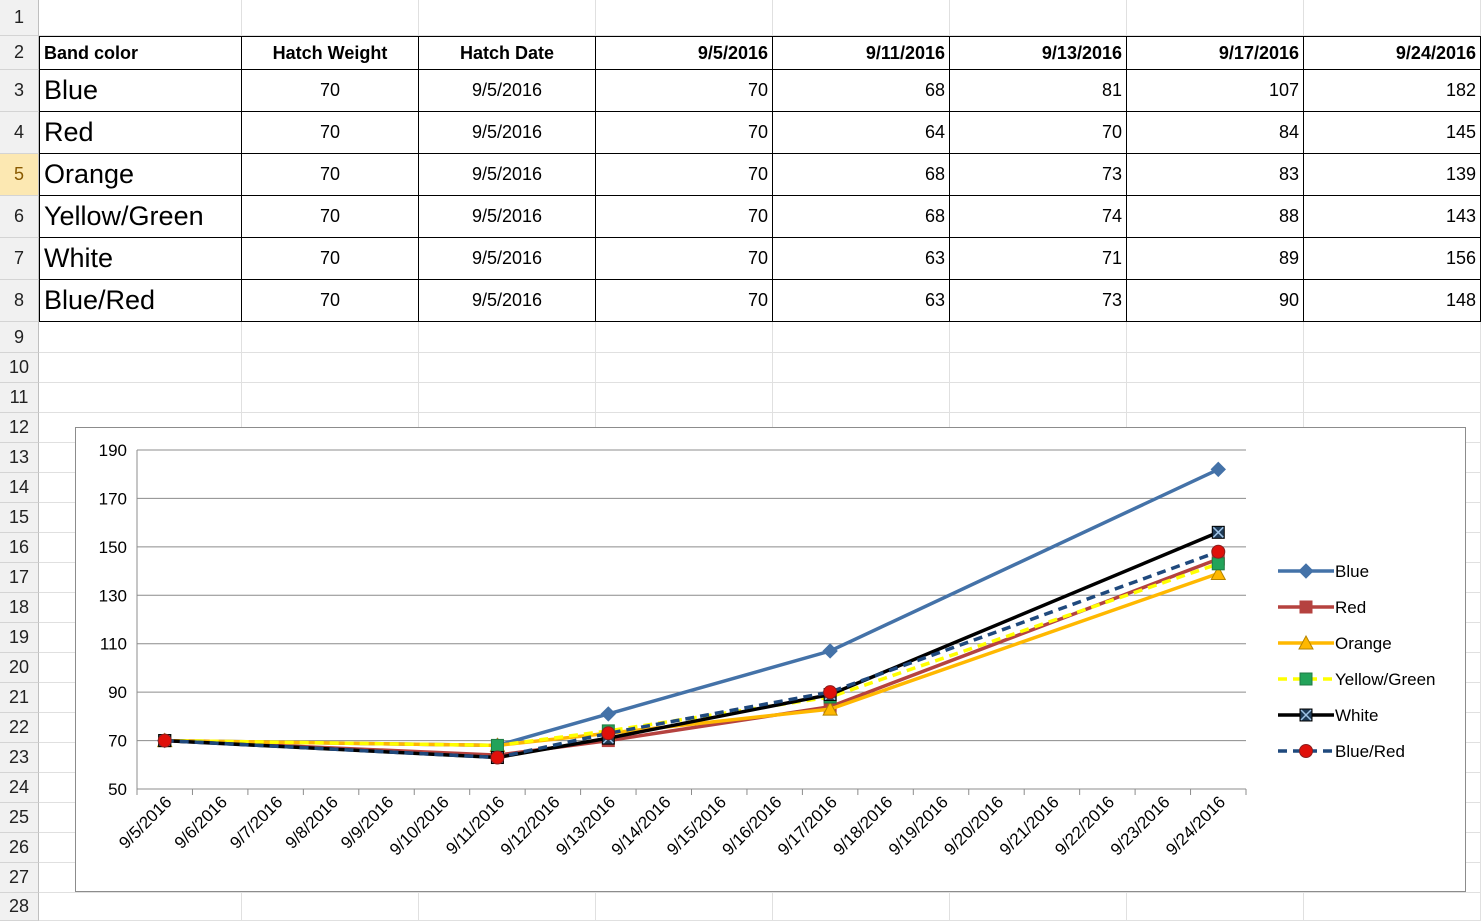  What do you see at coordinates (140, 301) in the screenshot?
I see `band-color-cell: Blue/Red` at bounding box center [140, 301].